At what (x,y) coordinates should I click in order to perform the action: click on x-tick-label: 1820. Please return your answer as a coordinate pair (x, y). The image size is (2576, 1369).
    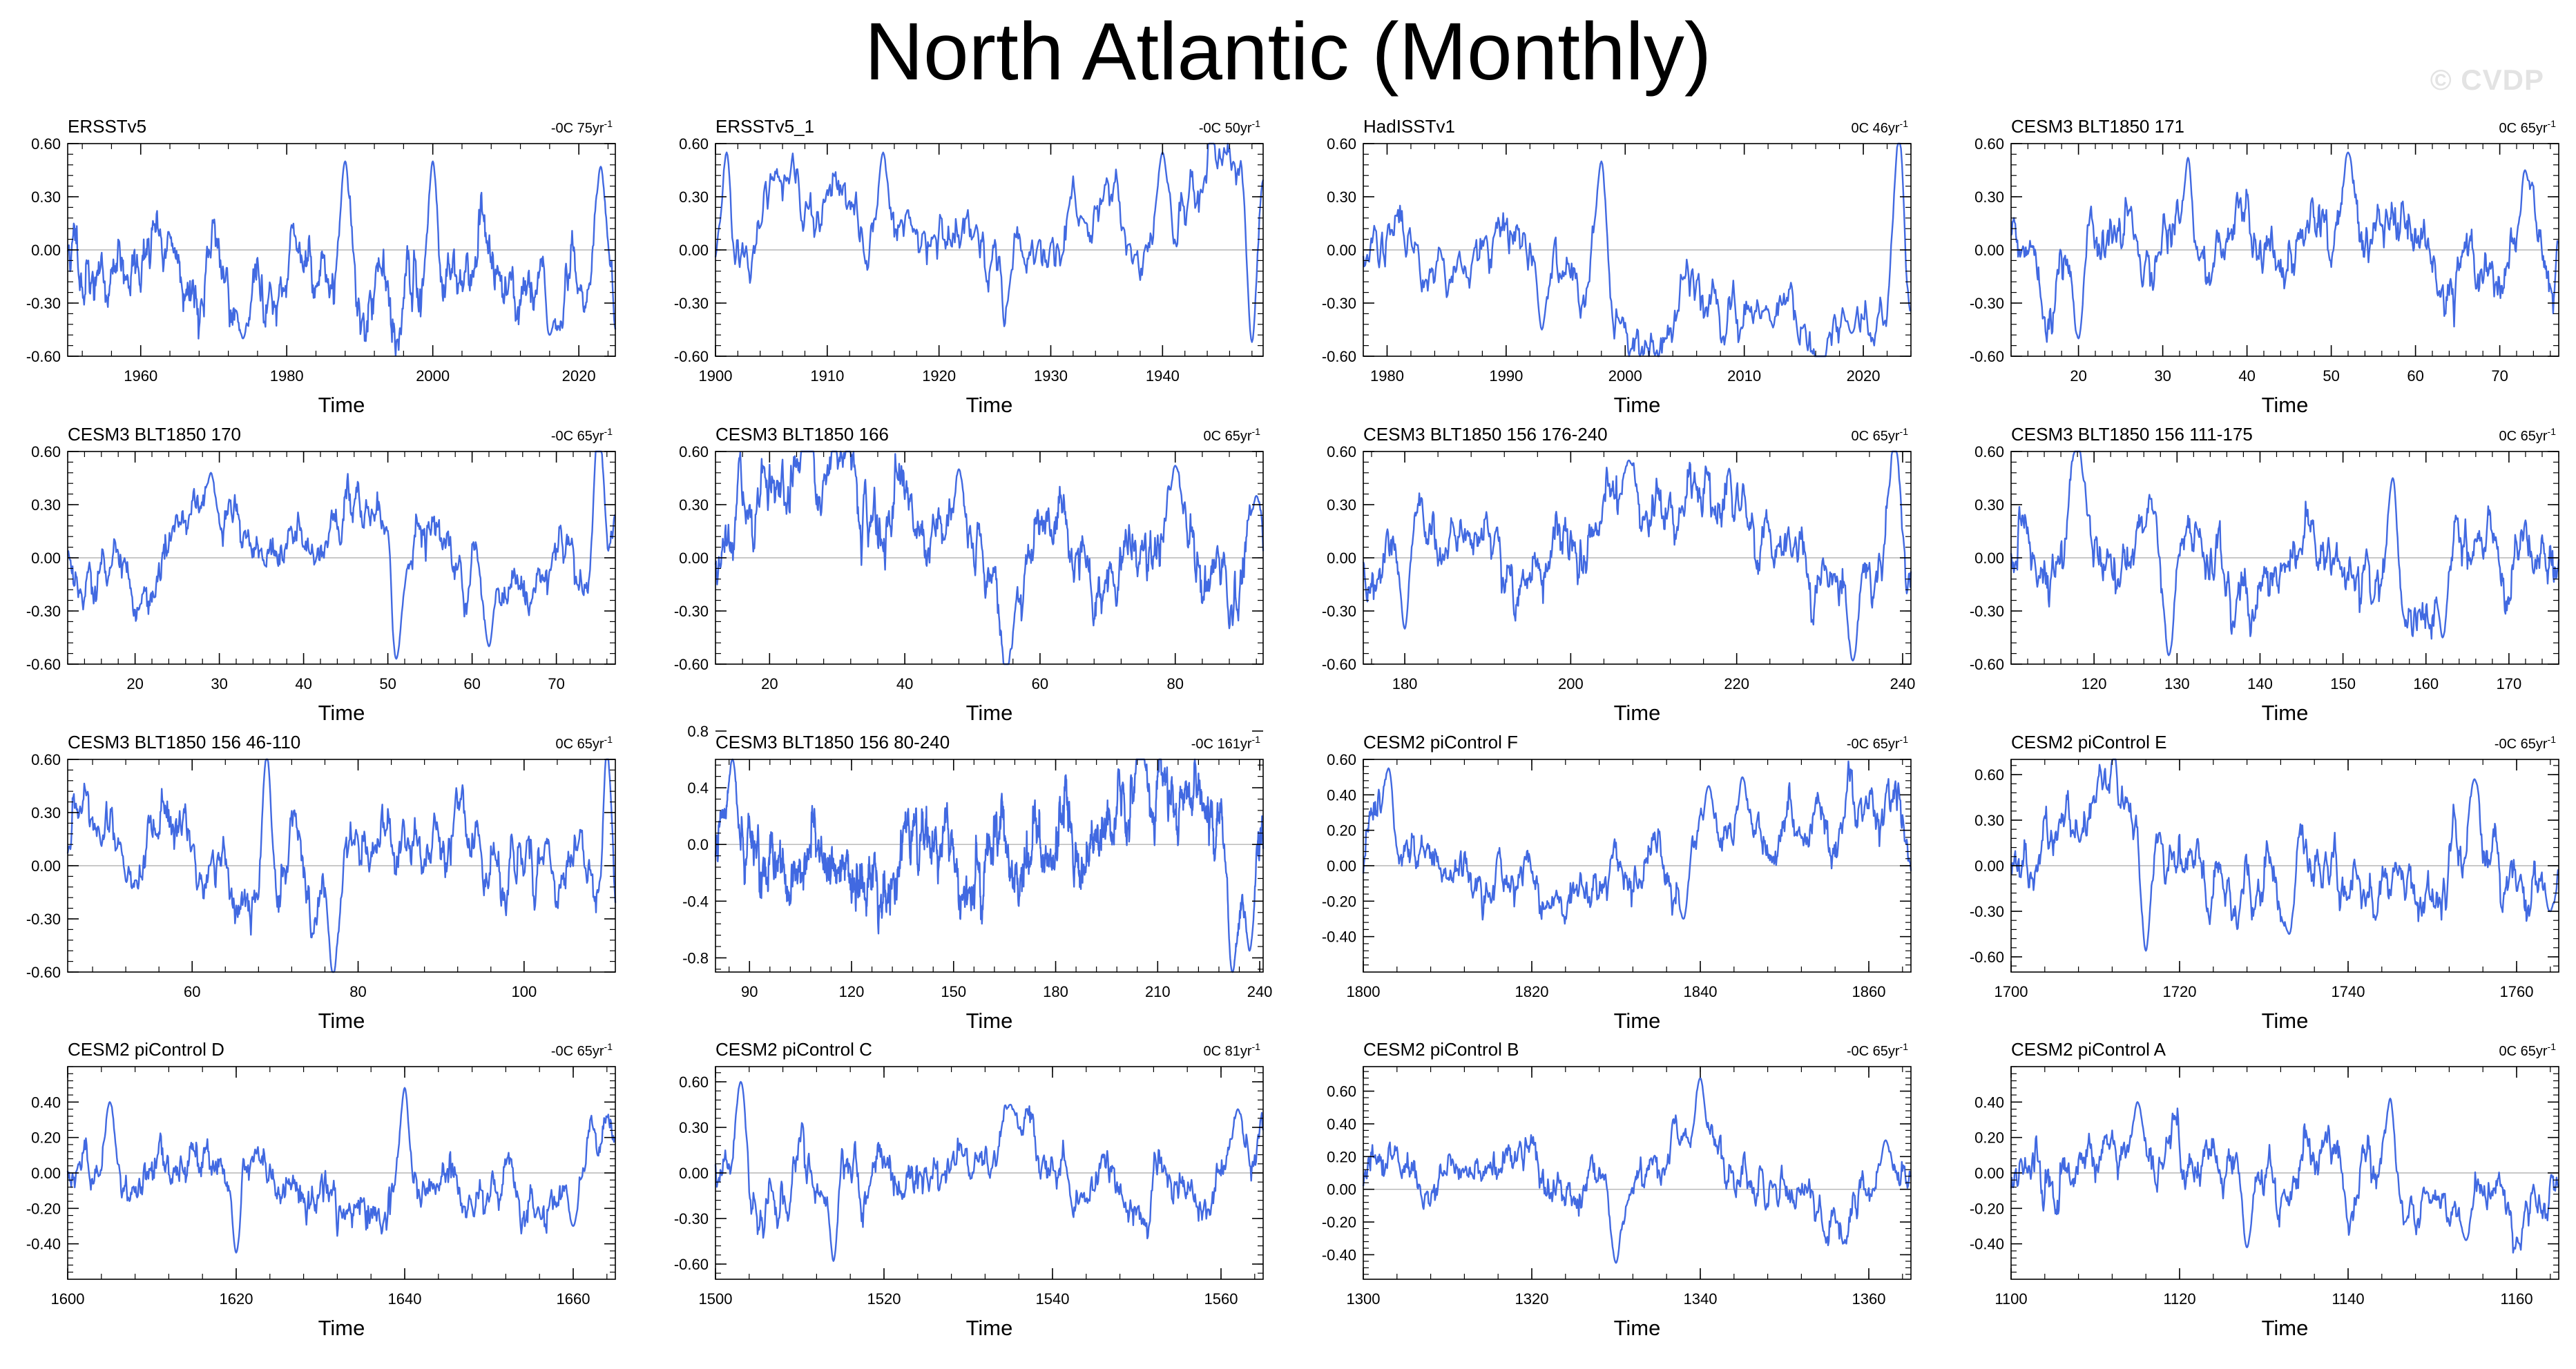
    Looking at the image, I should click on (1532, 991).